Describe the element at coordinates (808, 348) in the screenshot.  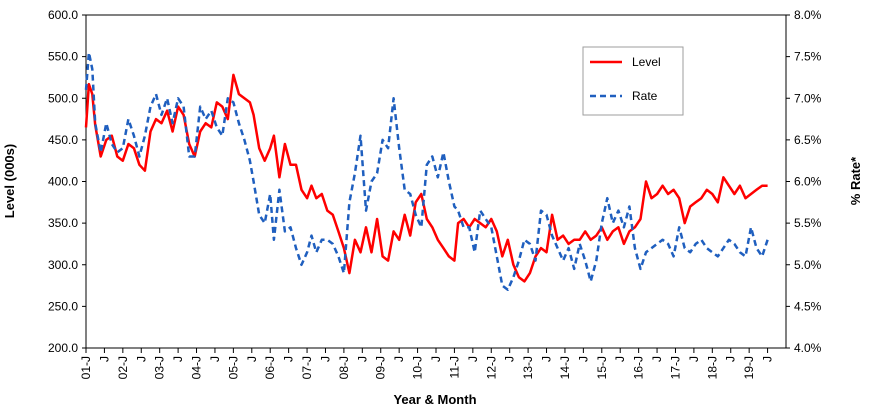
I see `right-tick-label: 4.0%` at that location.